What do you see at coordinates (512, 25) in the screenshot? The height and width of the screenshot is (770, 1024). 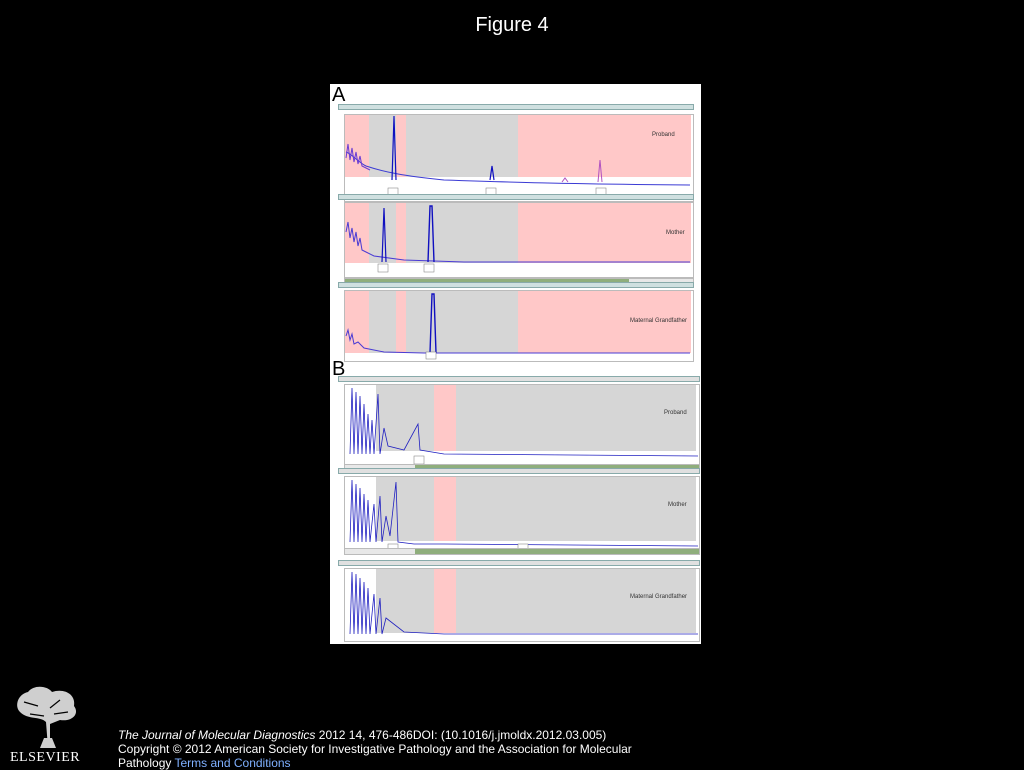 I see `figure-title: Figure 4` at bounding box center [512, 25].